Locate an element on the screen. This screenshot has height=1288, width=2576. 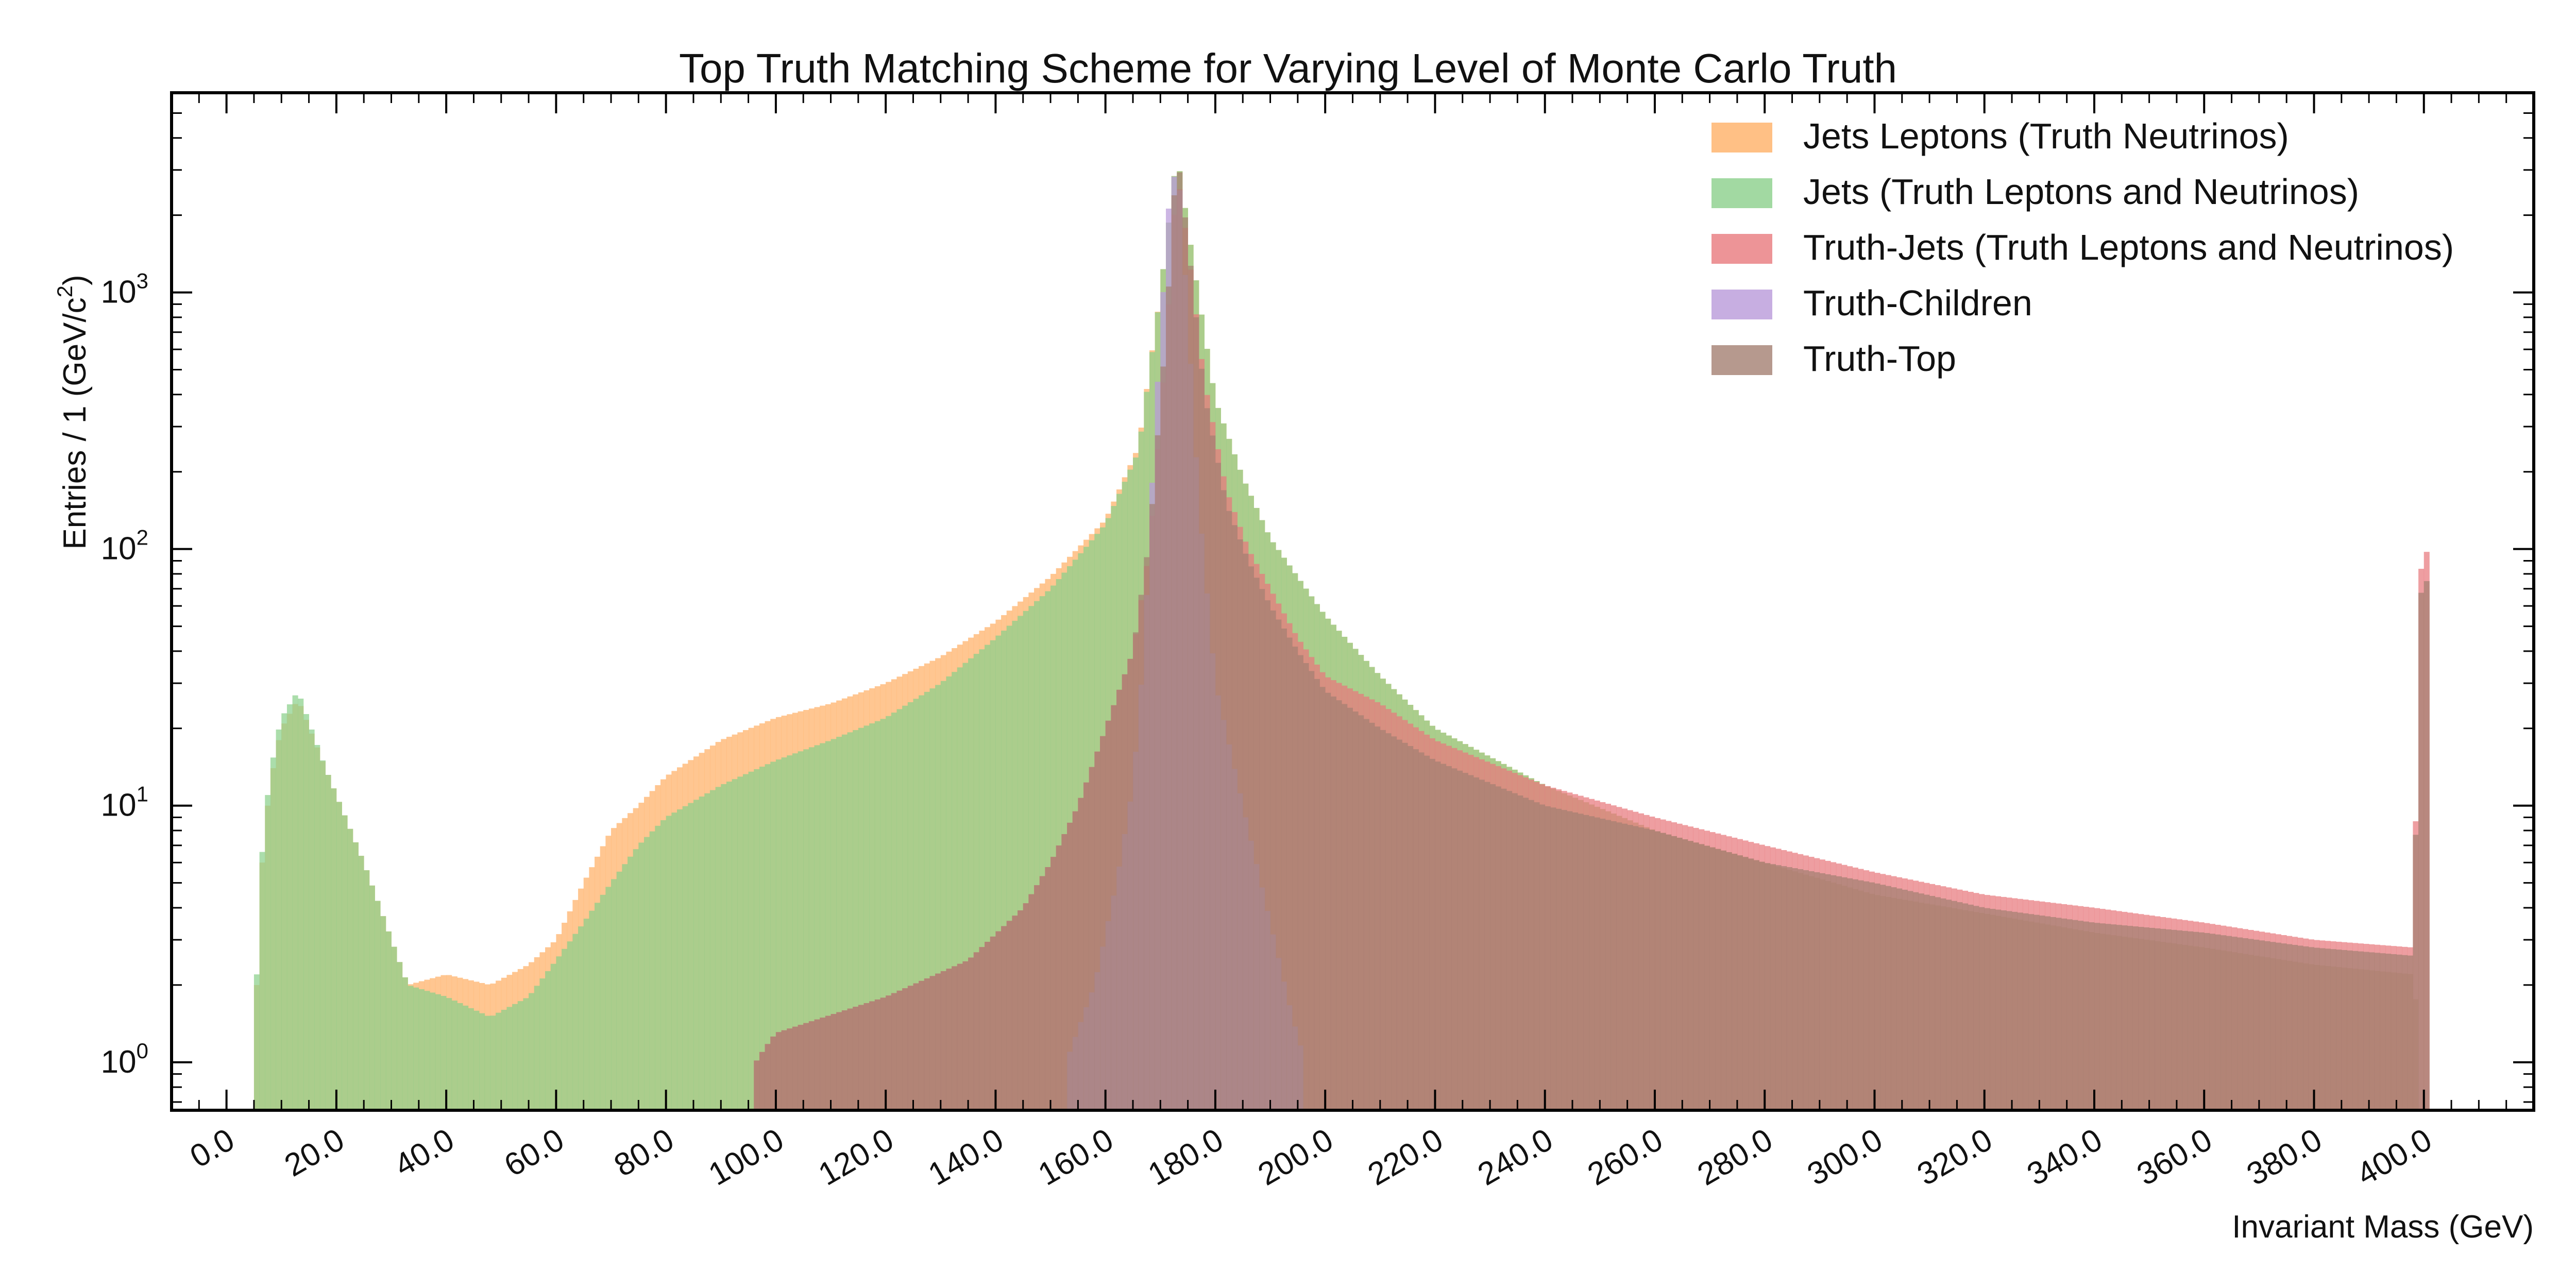
x-tick-label: 260.0 is located at coordinates (1625, 1157).